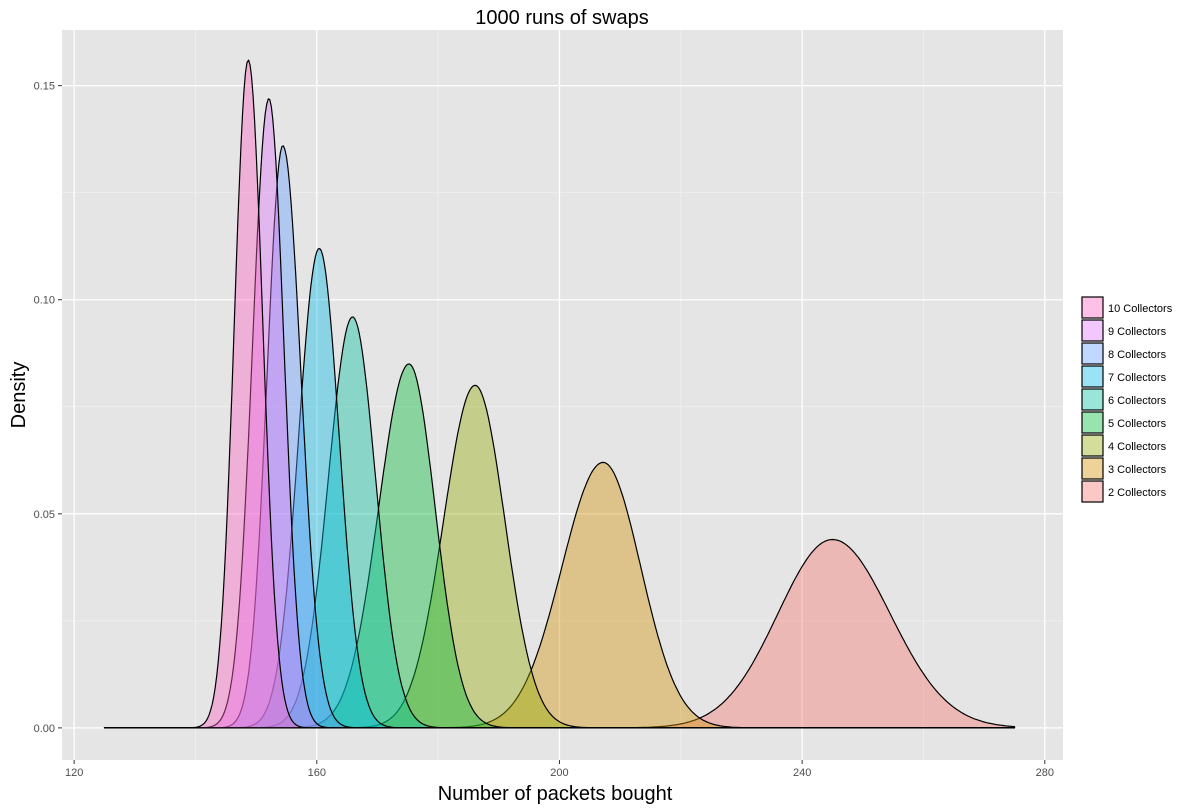 This screenshot has width=1200, height=809. What do you see at coordinates (44, 301) in the screenshot?
I see `y-tick-label: 0.10` at bounding box center [44, 301].